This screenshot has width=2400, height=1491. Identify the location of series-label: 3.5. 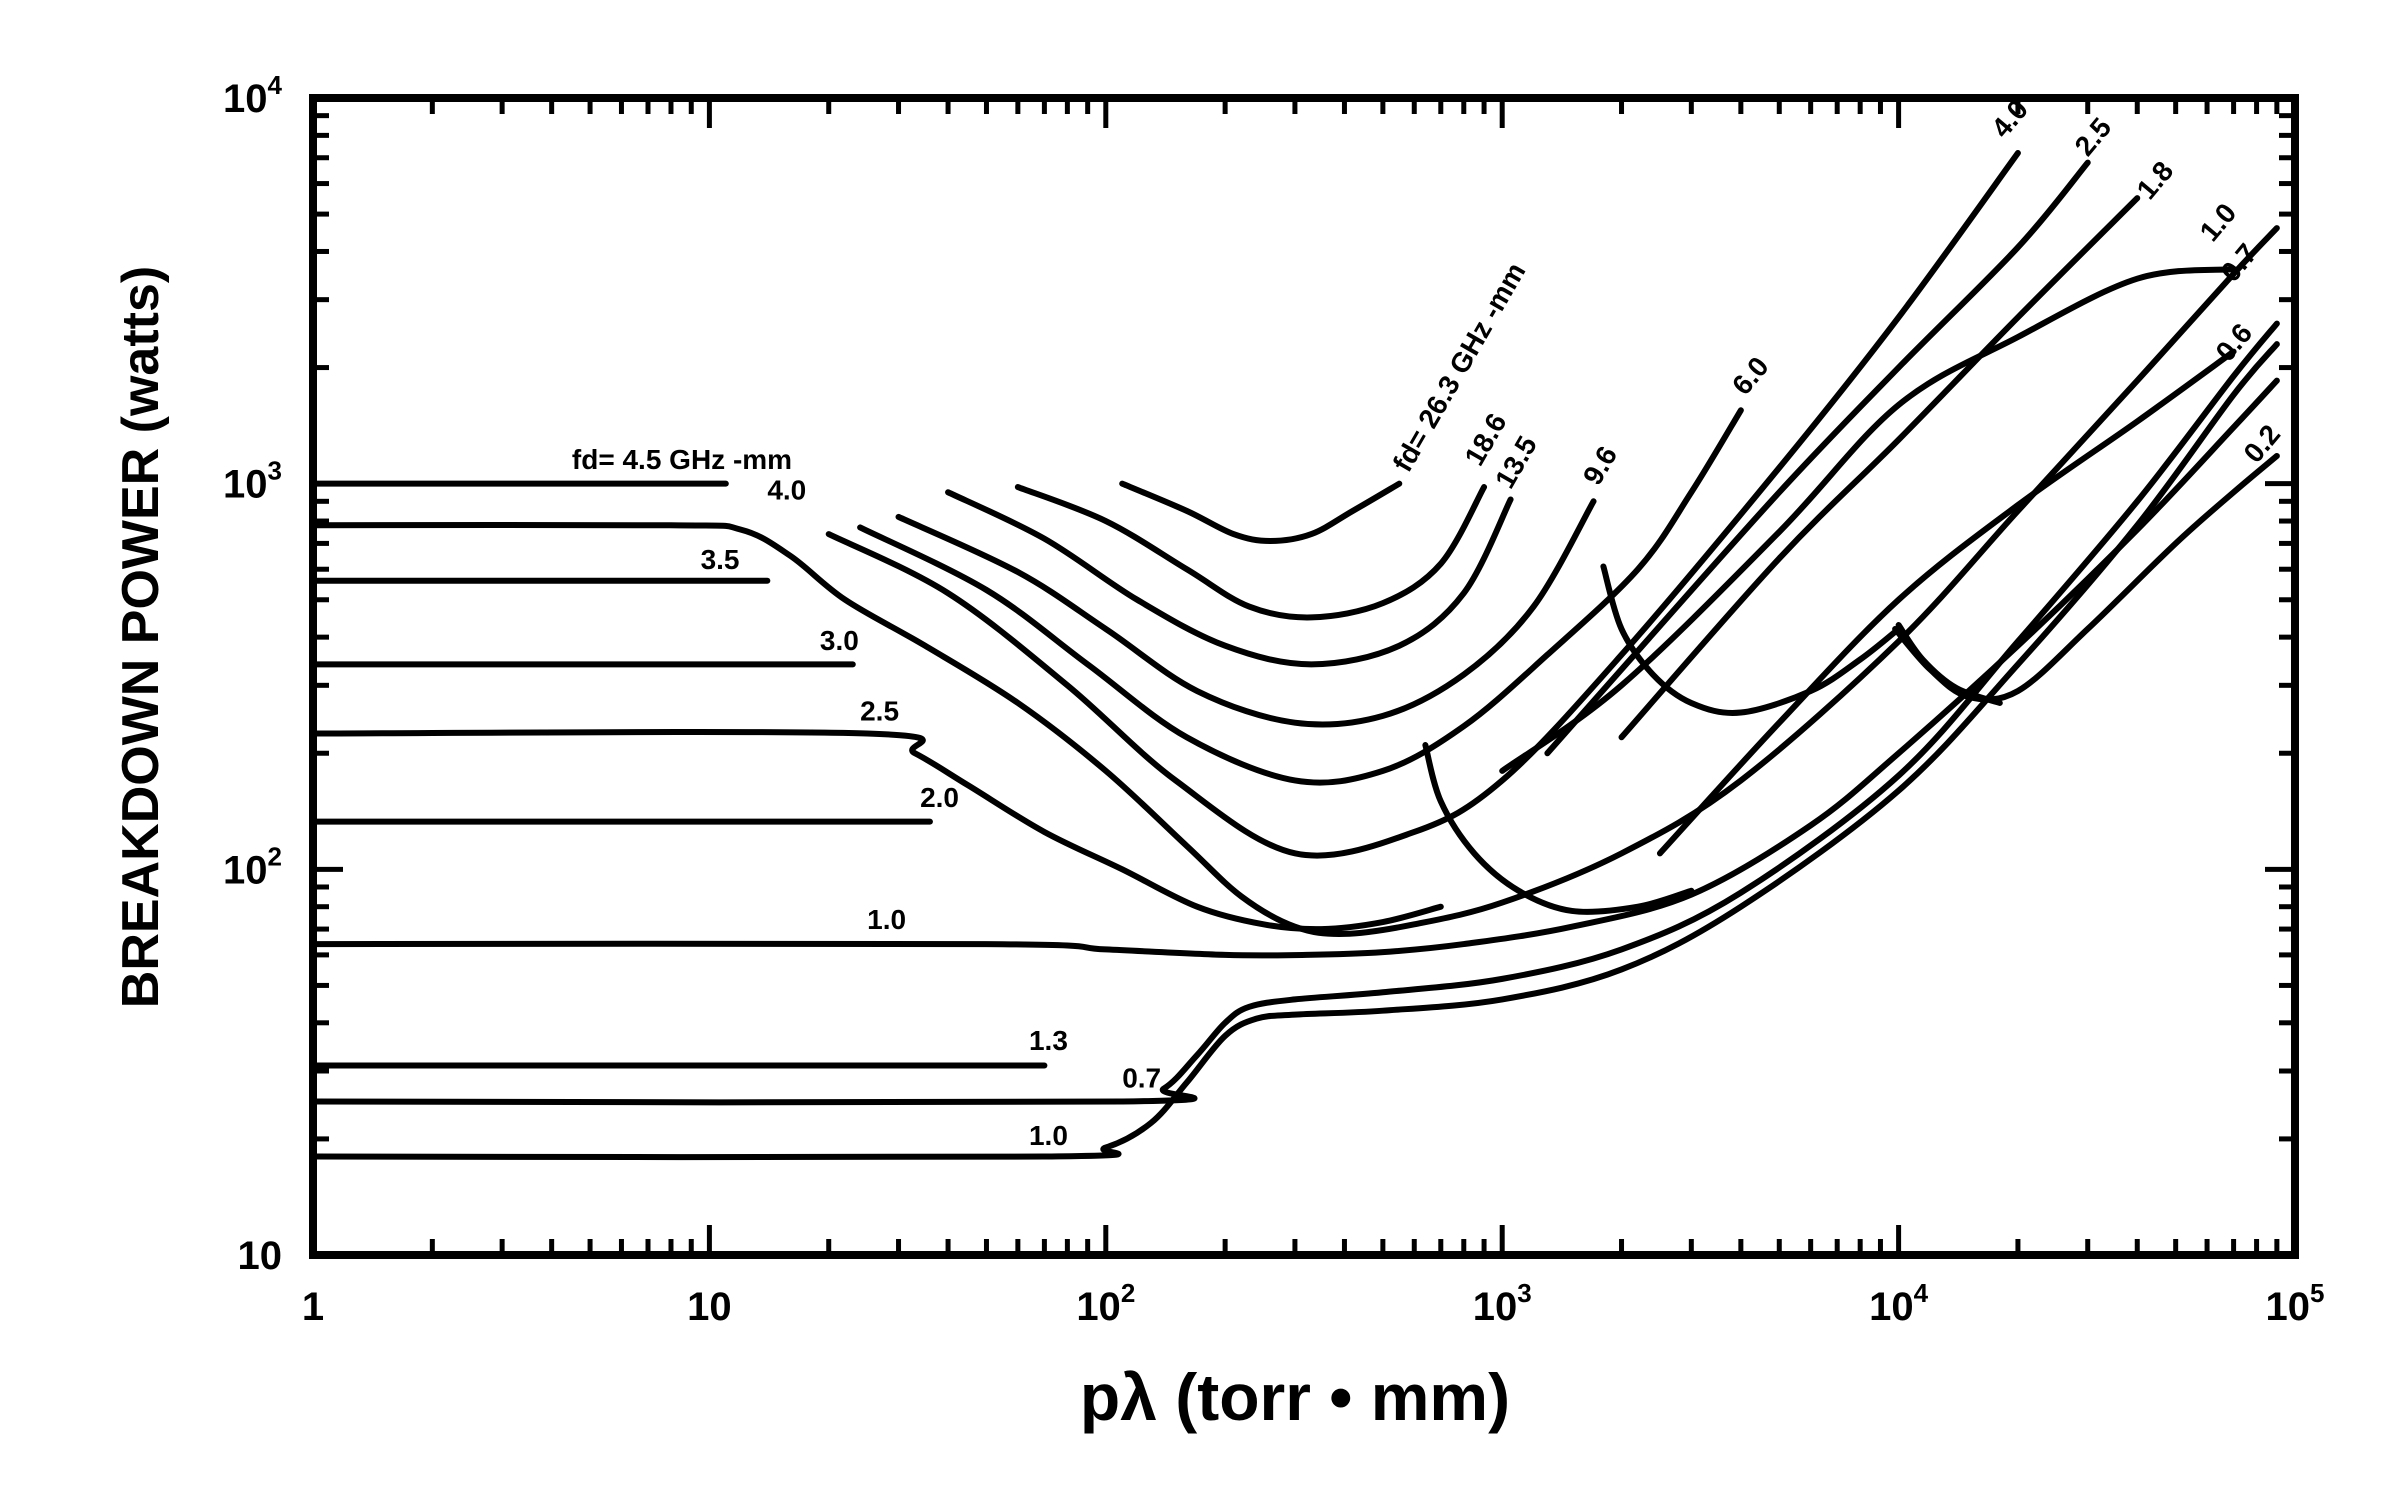
(720, 559).